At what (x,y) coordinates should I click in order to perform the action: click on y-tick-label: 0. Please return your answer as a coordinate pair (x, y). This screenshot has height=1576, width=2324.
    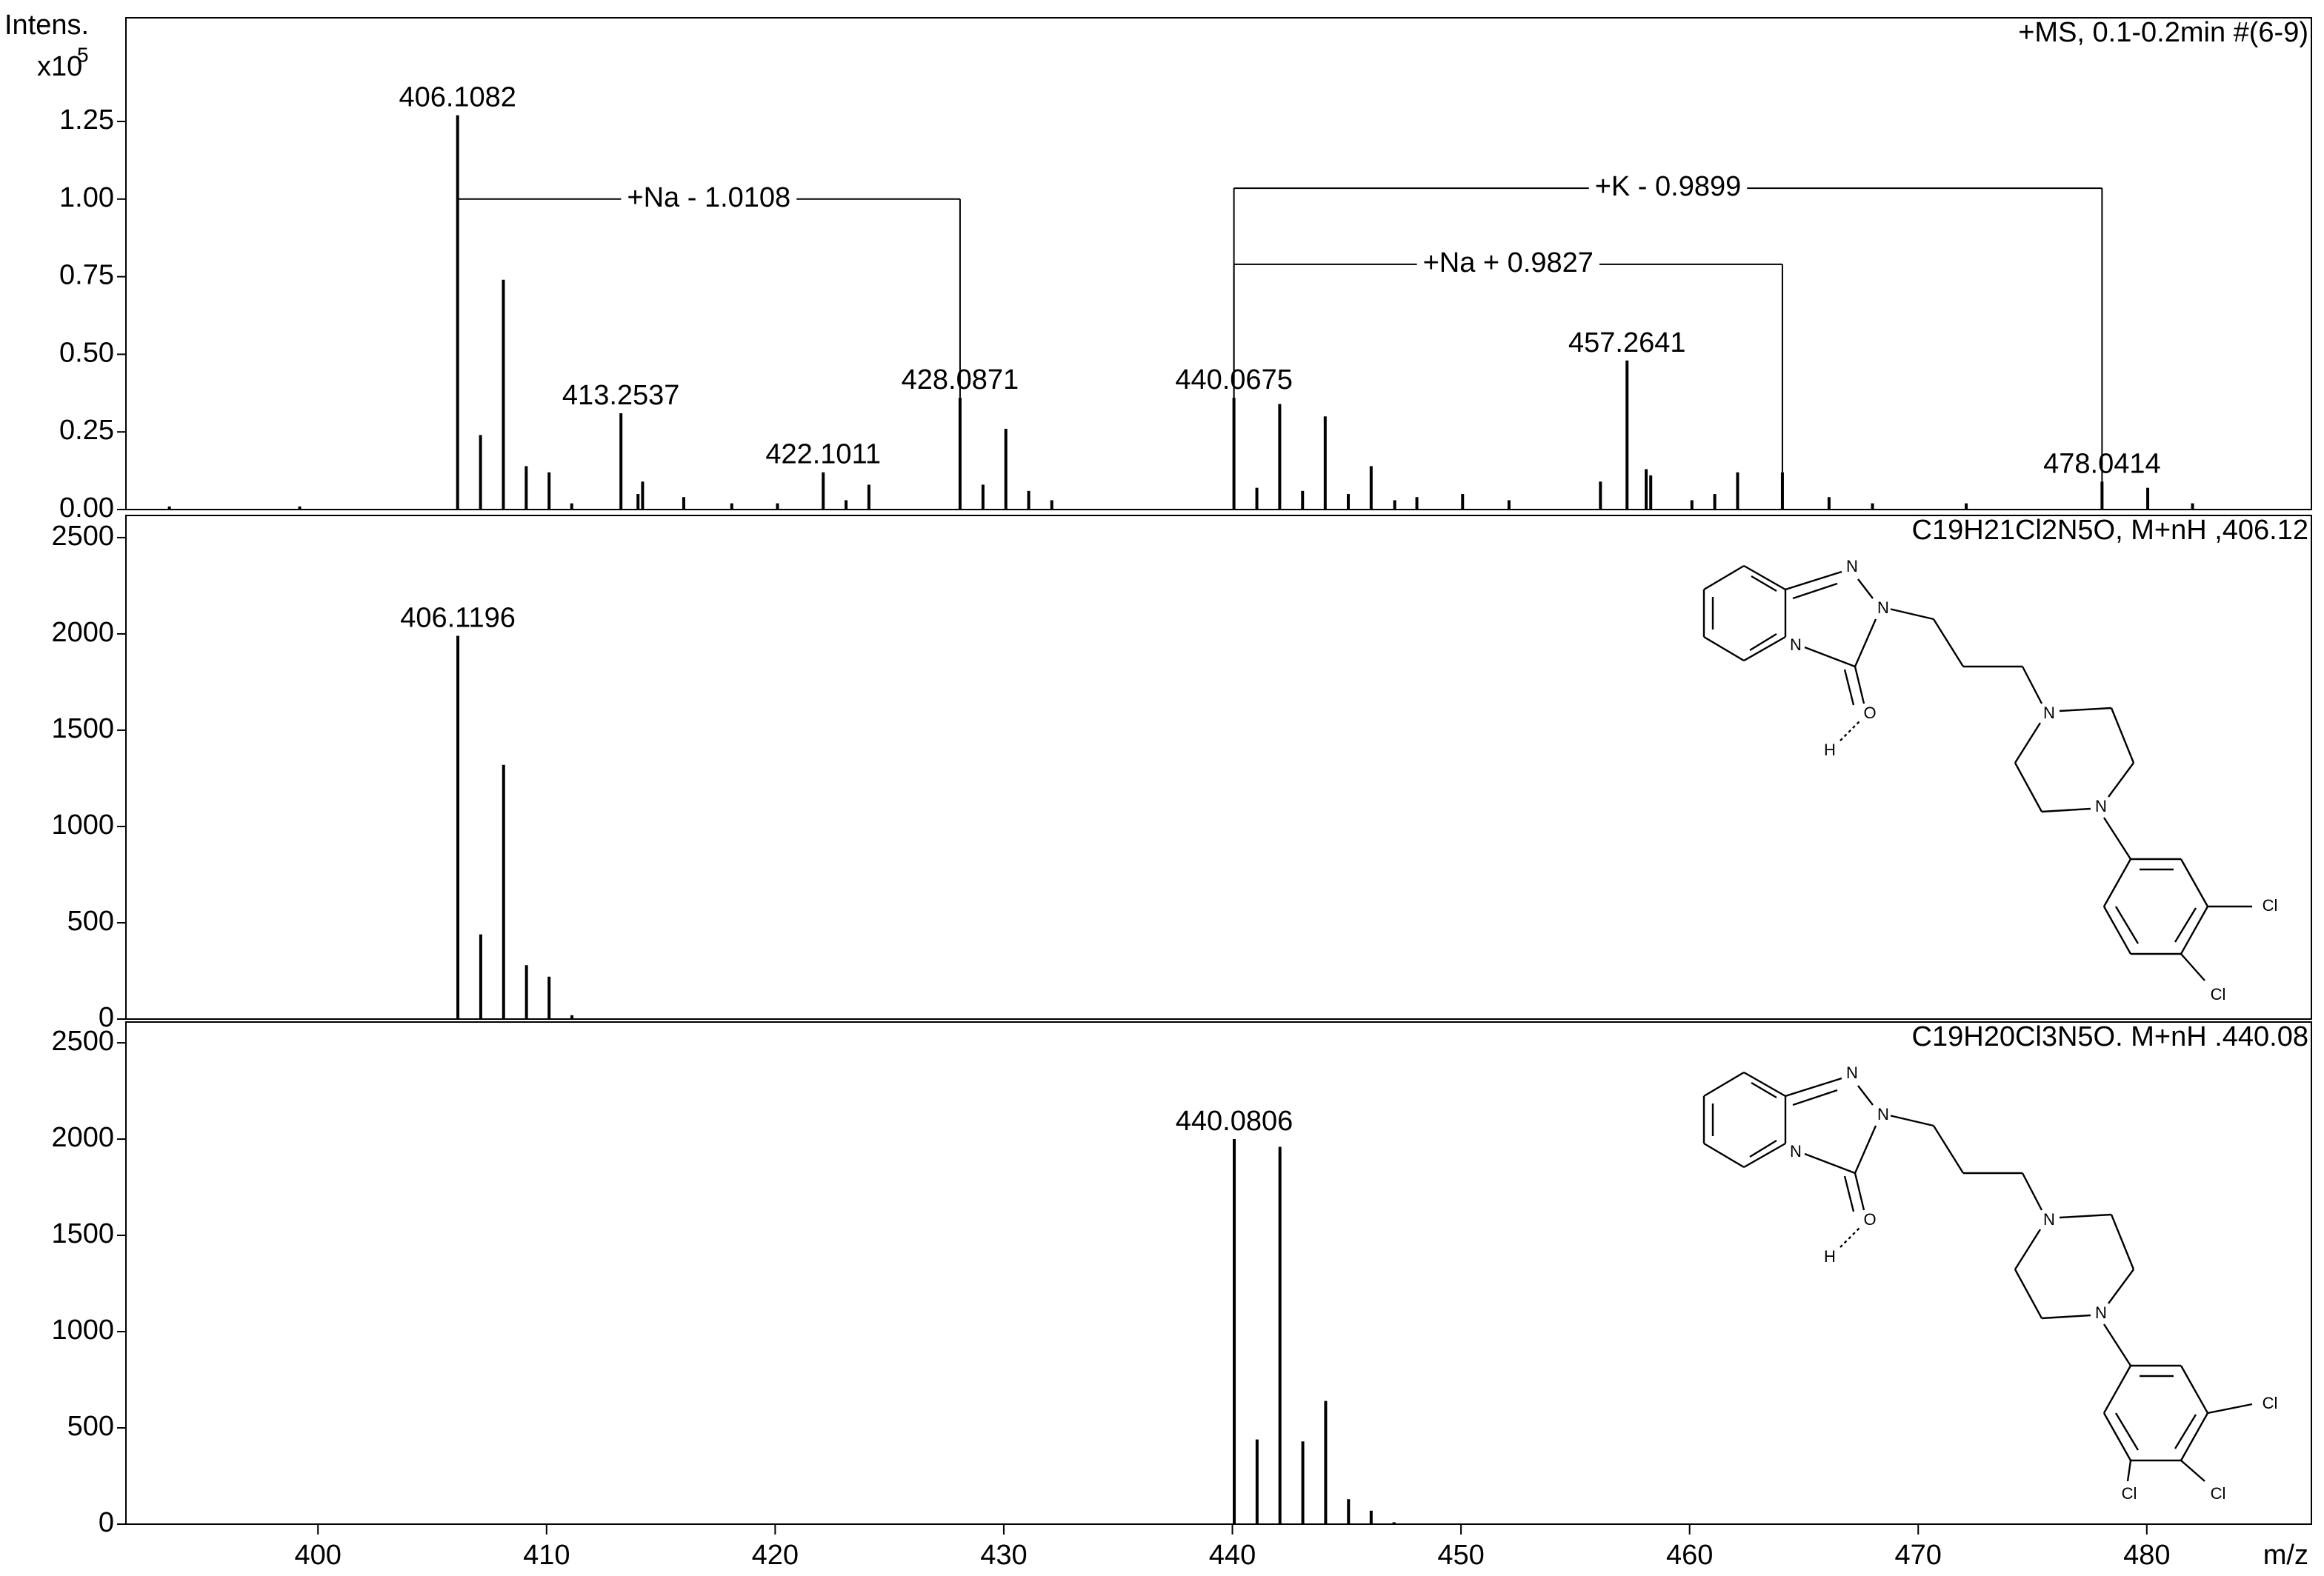
    Looking at the image, I should click on (106, 1522).